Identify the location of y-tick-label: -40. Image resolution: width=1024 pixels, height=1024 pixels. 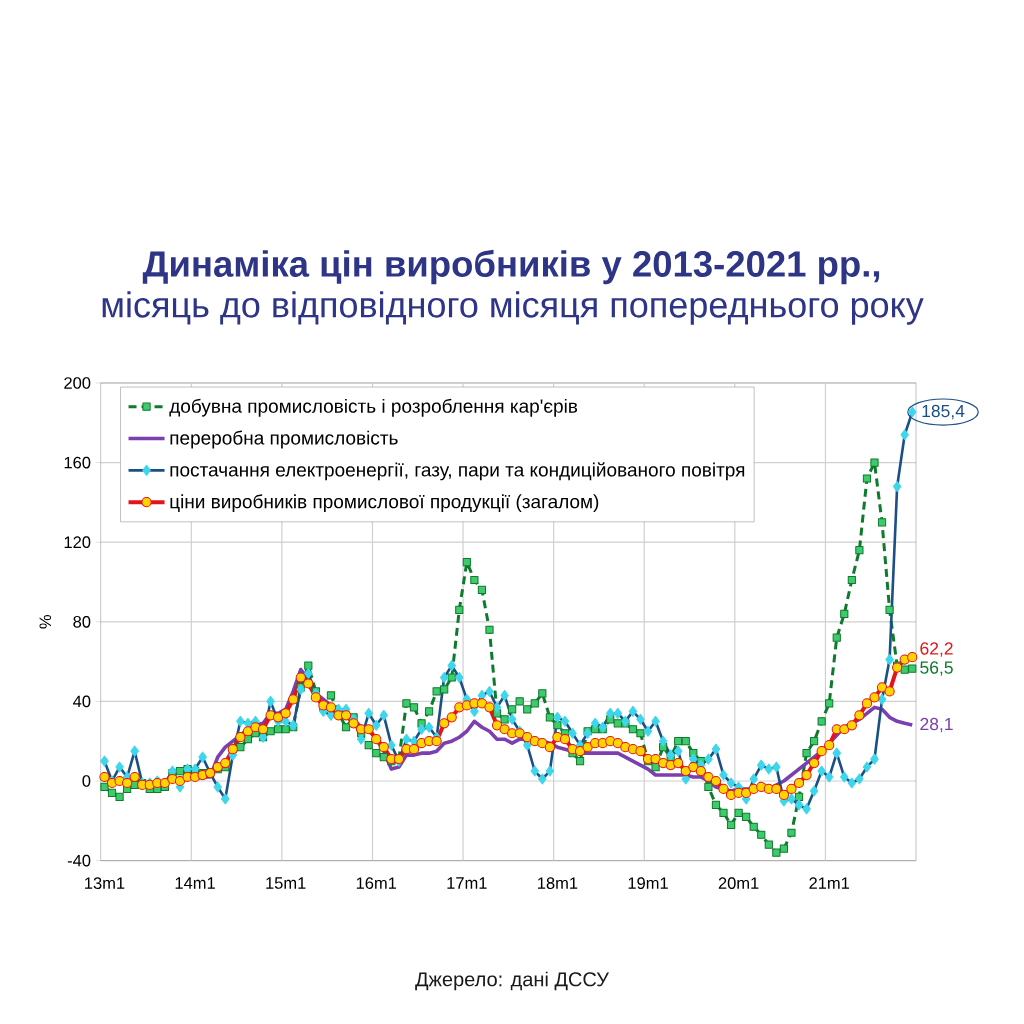
(79, 860).